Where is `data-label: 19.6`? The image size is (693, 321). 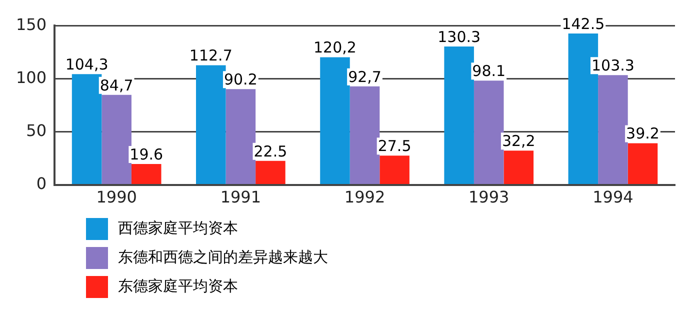 data-label: 19.6 is located at coordinates (147, 154).